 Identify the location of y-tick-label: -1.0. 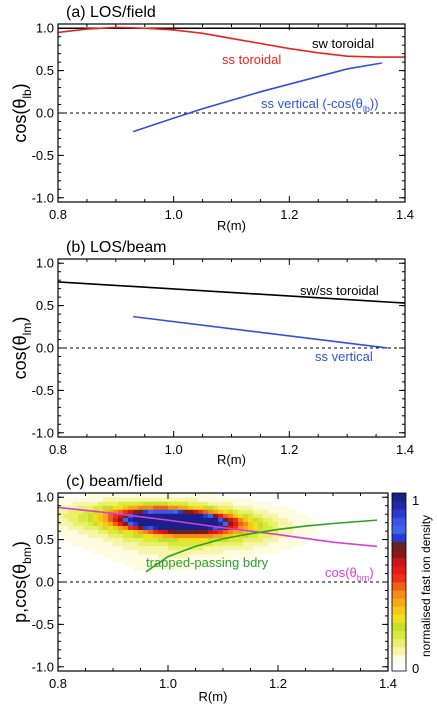
(43, 666).